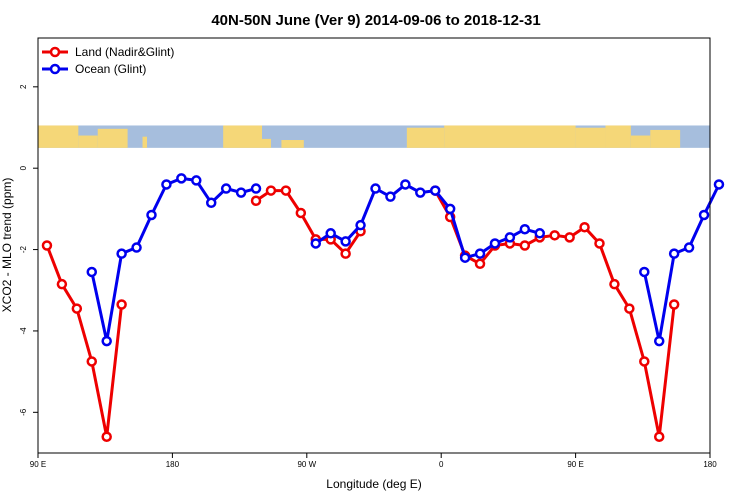 This screenshot has height=500, width=750. I want to click on y-tick-label: 2, so click(23, 86).